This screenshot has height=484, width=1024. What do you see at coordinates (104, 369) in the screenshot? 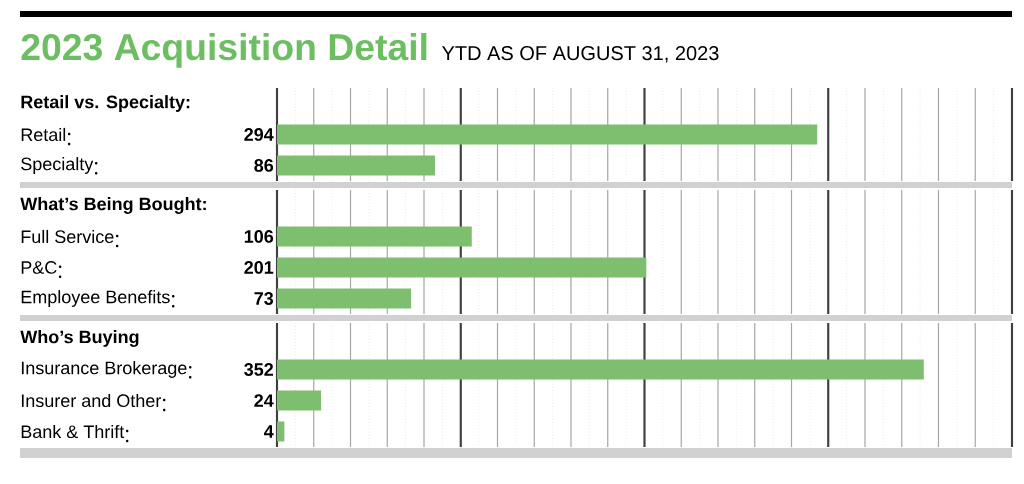
I see `y-tick-label: Insurance Brokerage` at bounding box center [104, 369].